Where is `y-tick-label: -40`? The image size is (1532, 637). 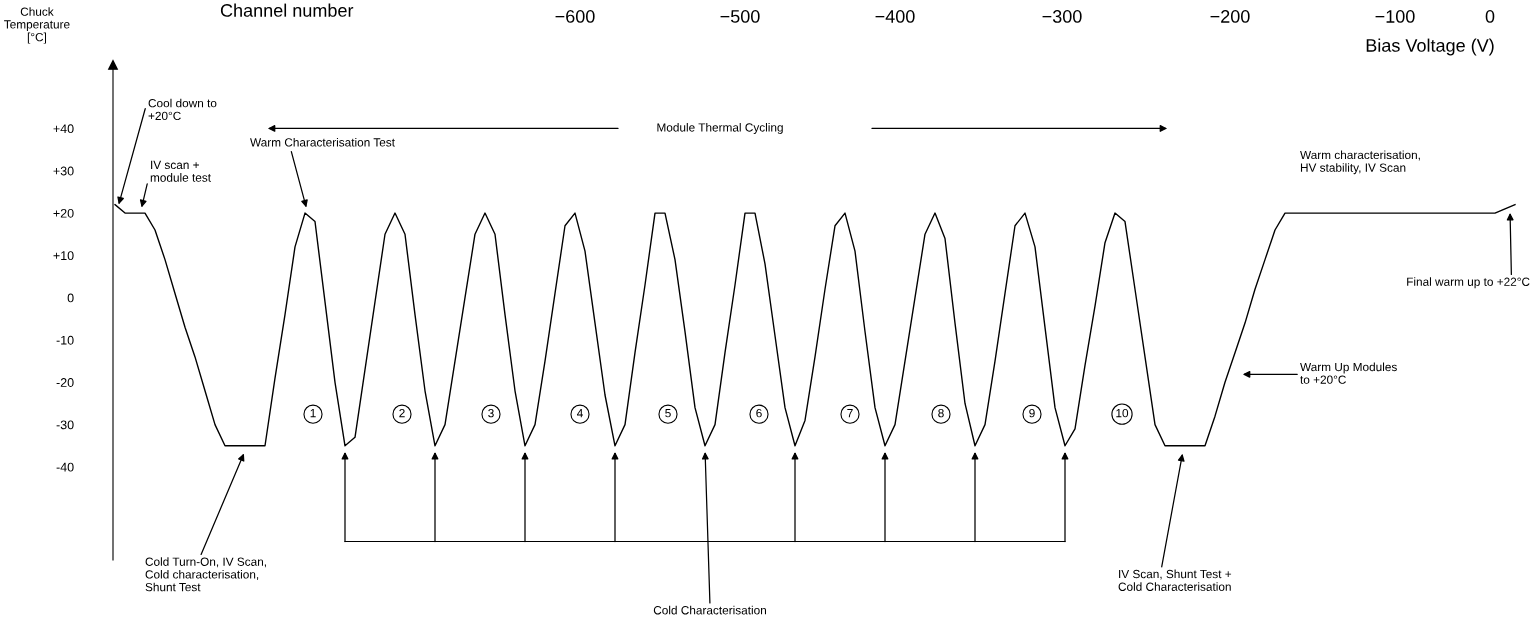
y-tick-label: -40 is located at coordinates (65, 467).